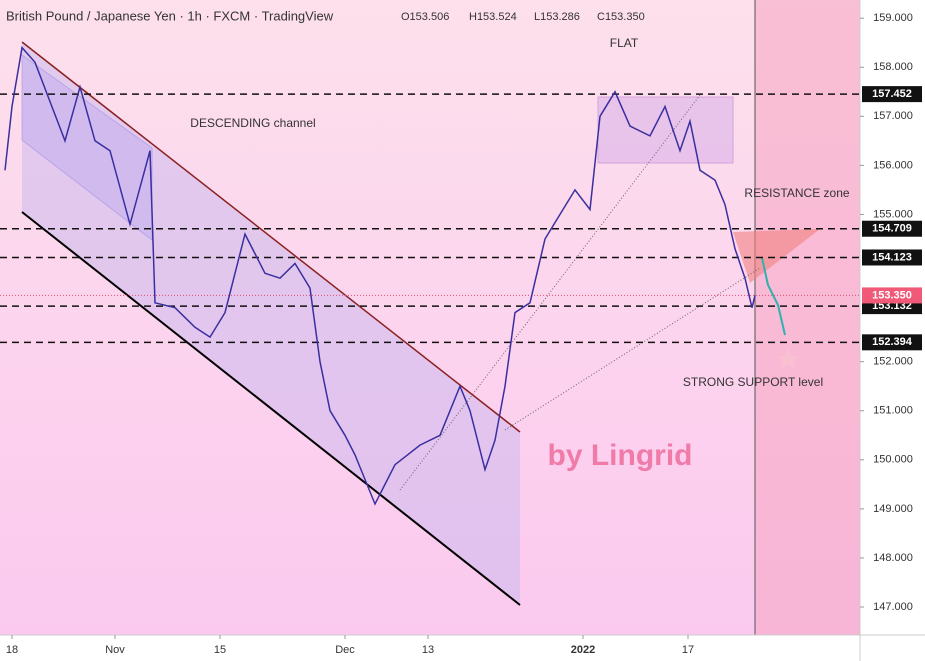  What do you see at coordinates (87, 148) in the screenshot?
I see `small-channel` at bounding box center [87, 148].